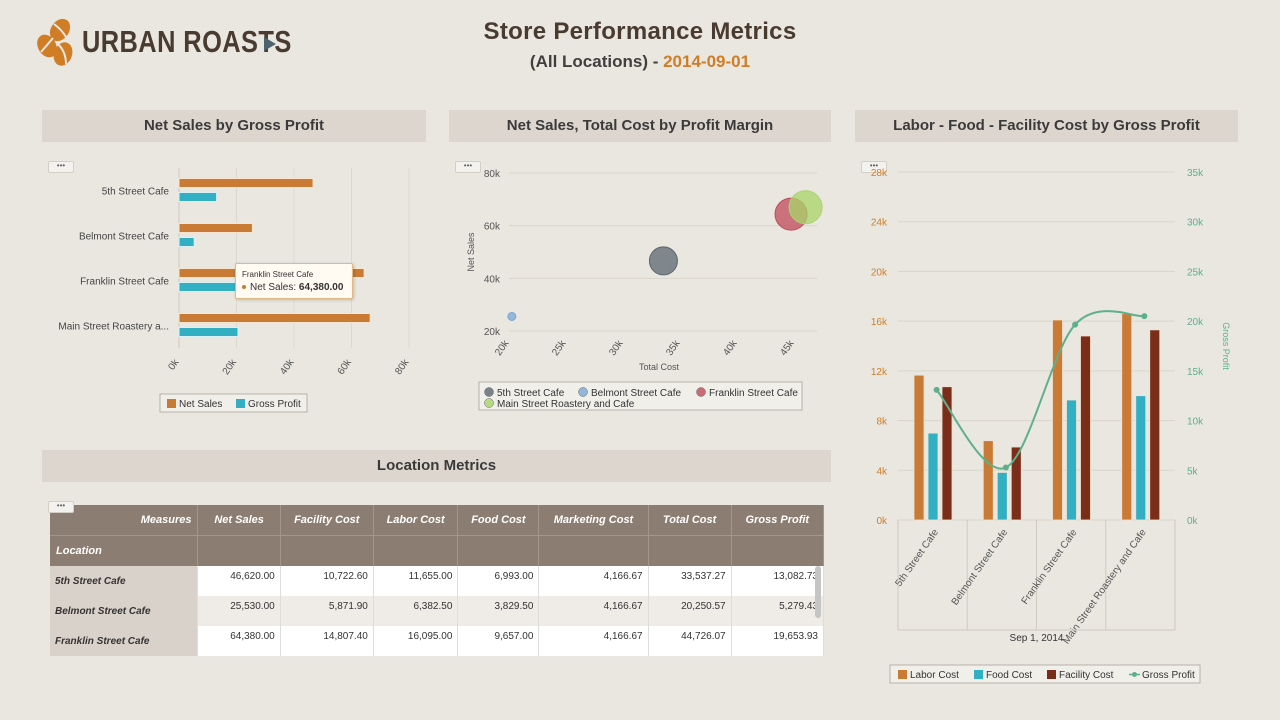  What do you see at coordinates (274, 318) in the screenshot?
I see `net-sales-bar` at bounding box center [274, 318].